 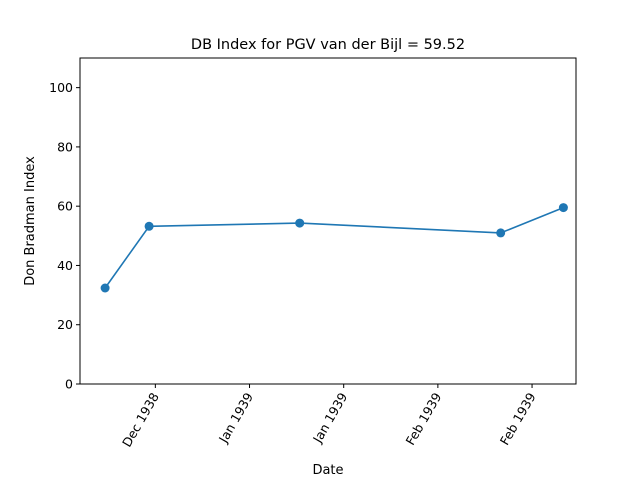 I want to click on x-tick-label: Dec 1938, so click(x=140, y=419).